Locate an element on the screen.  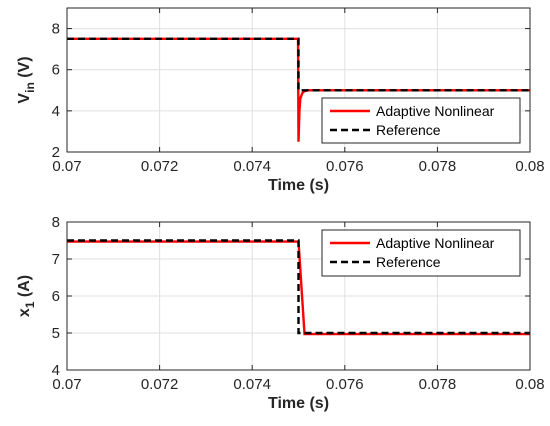
series-line-reference is located at coordinates (298, 64).